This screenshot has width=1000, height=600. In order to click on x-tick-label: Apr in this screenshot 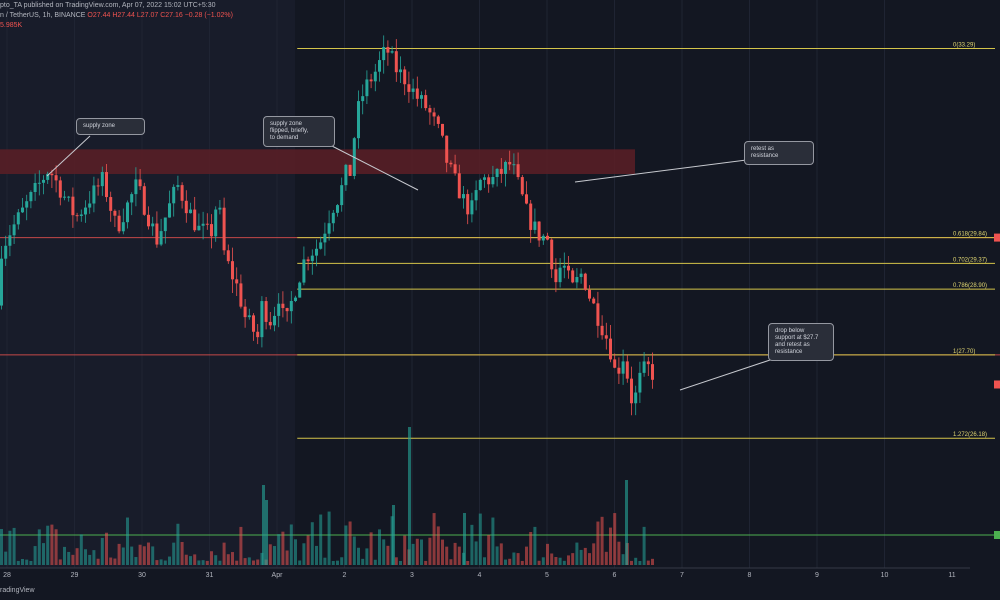, I will do `click(278, 575)`.